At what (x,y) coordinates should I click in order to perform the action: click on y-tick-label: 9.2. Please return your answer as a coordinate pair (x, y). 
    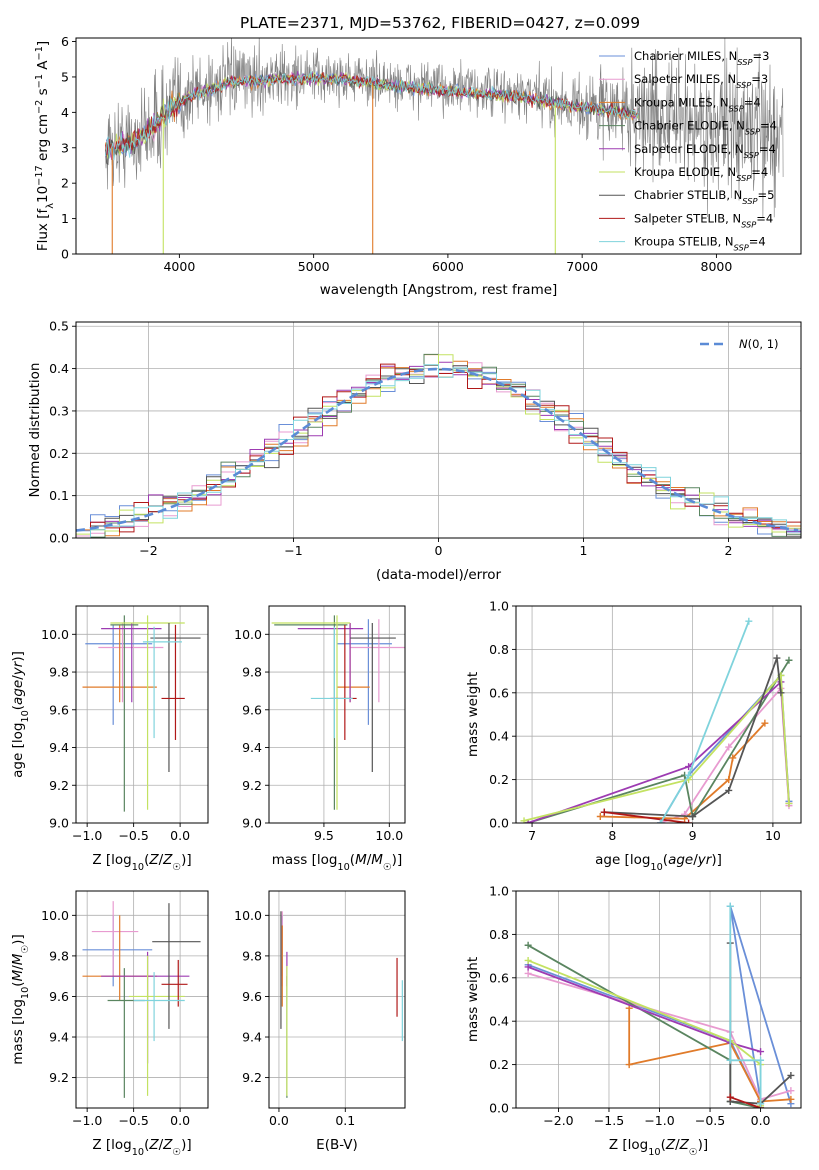
    Looking at the image, I should click on (59, 1077).